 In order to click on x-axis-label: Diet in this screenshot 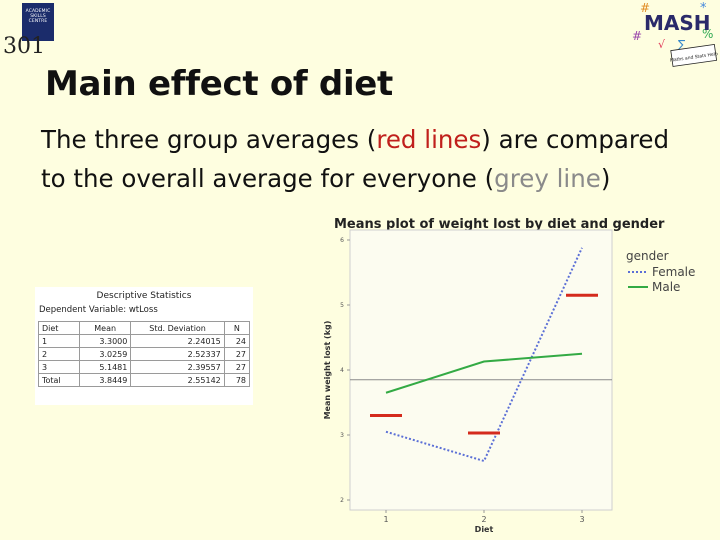, I will do `click(484, 529)`.